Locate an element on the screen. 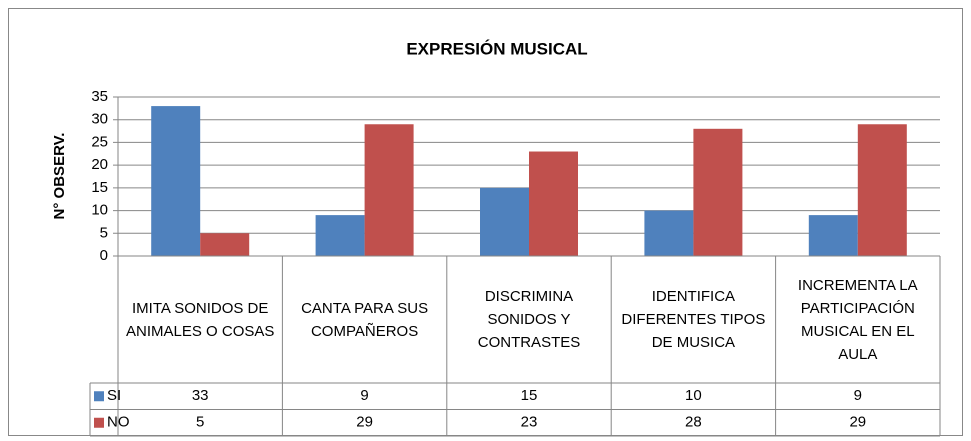 Image resolution: width=971 pixels, height=441 pixels. table-value: 28 is located at coordinates (693, 422).